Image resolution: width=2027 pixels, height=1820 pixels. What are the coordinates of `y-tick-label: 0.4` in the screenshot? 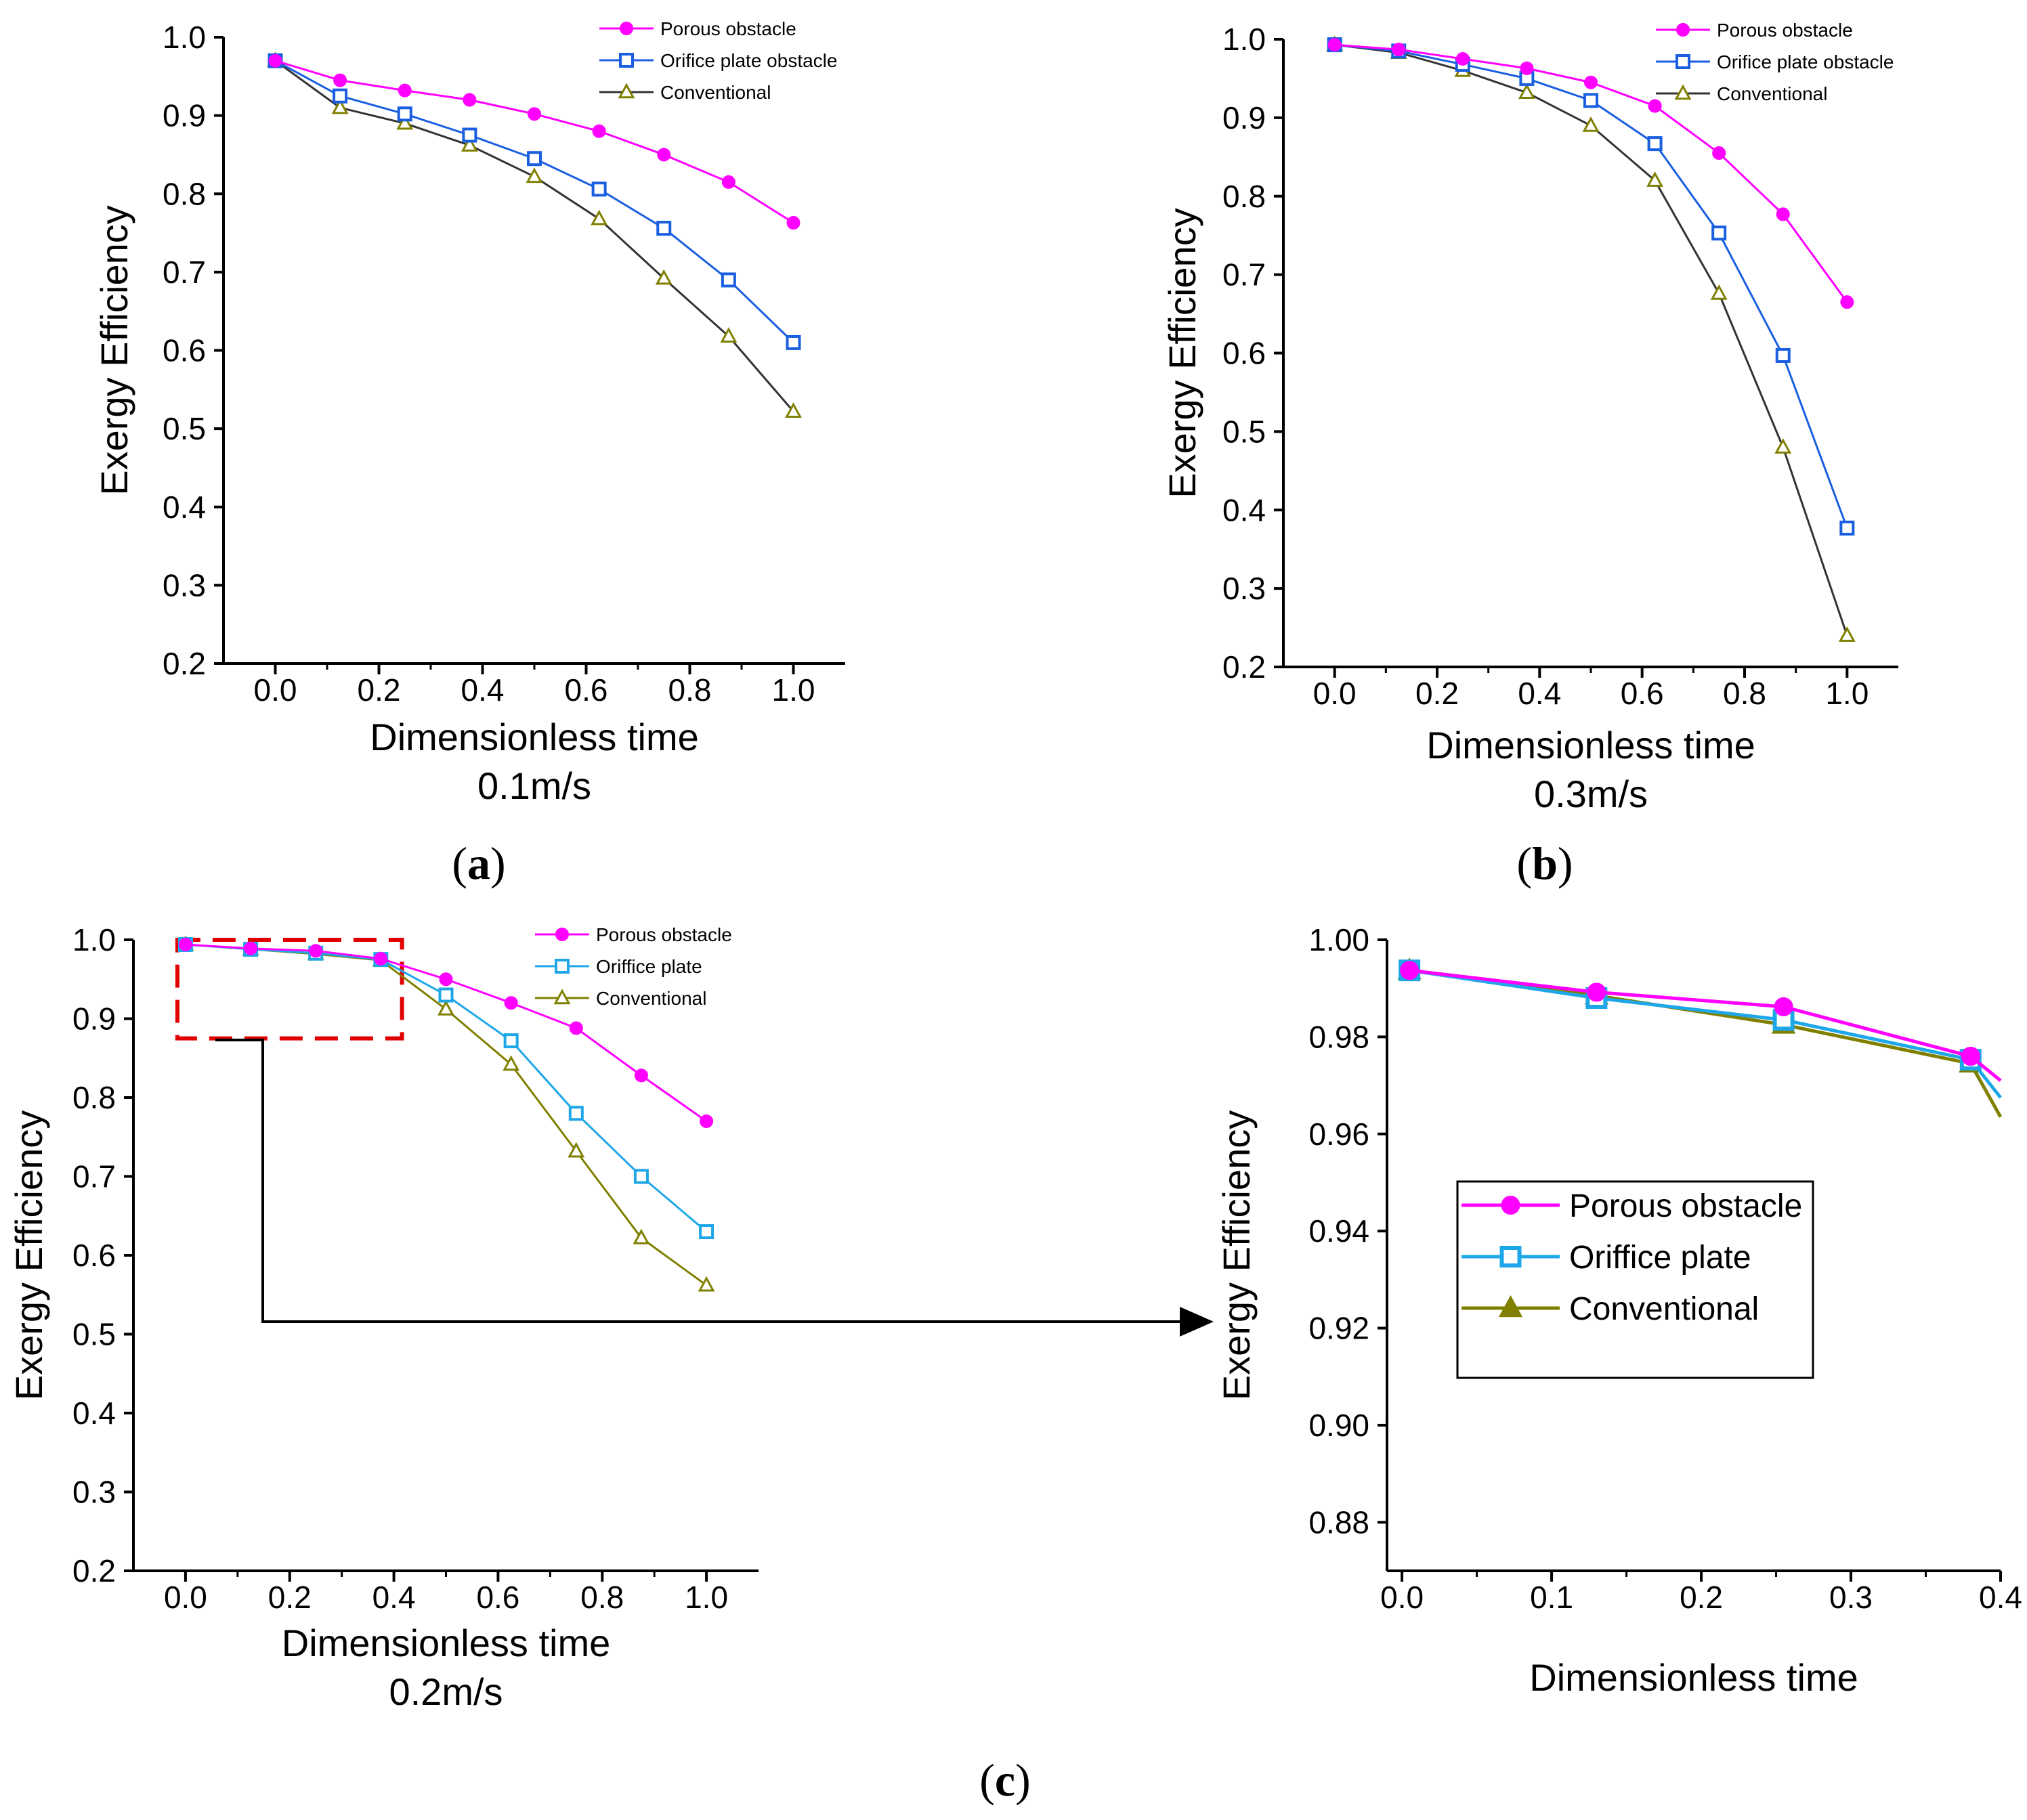 It's located at (184, 508).